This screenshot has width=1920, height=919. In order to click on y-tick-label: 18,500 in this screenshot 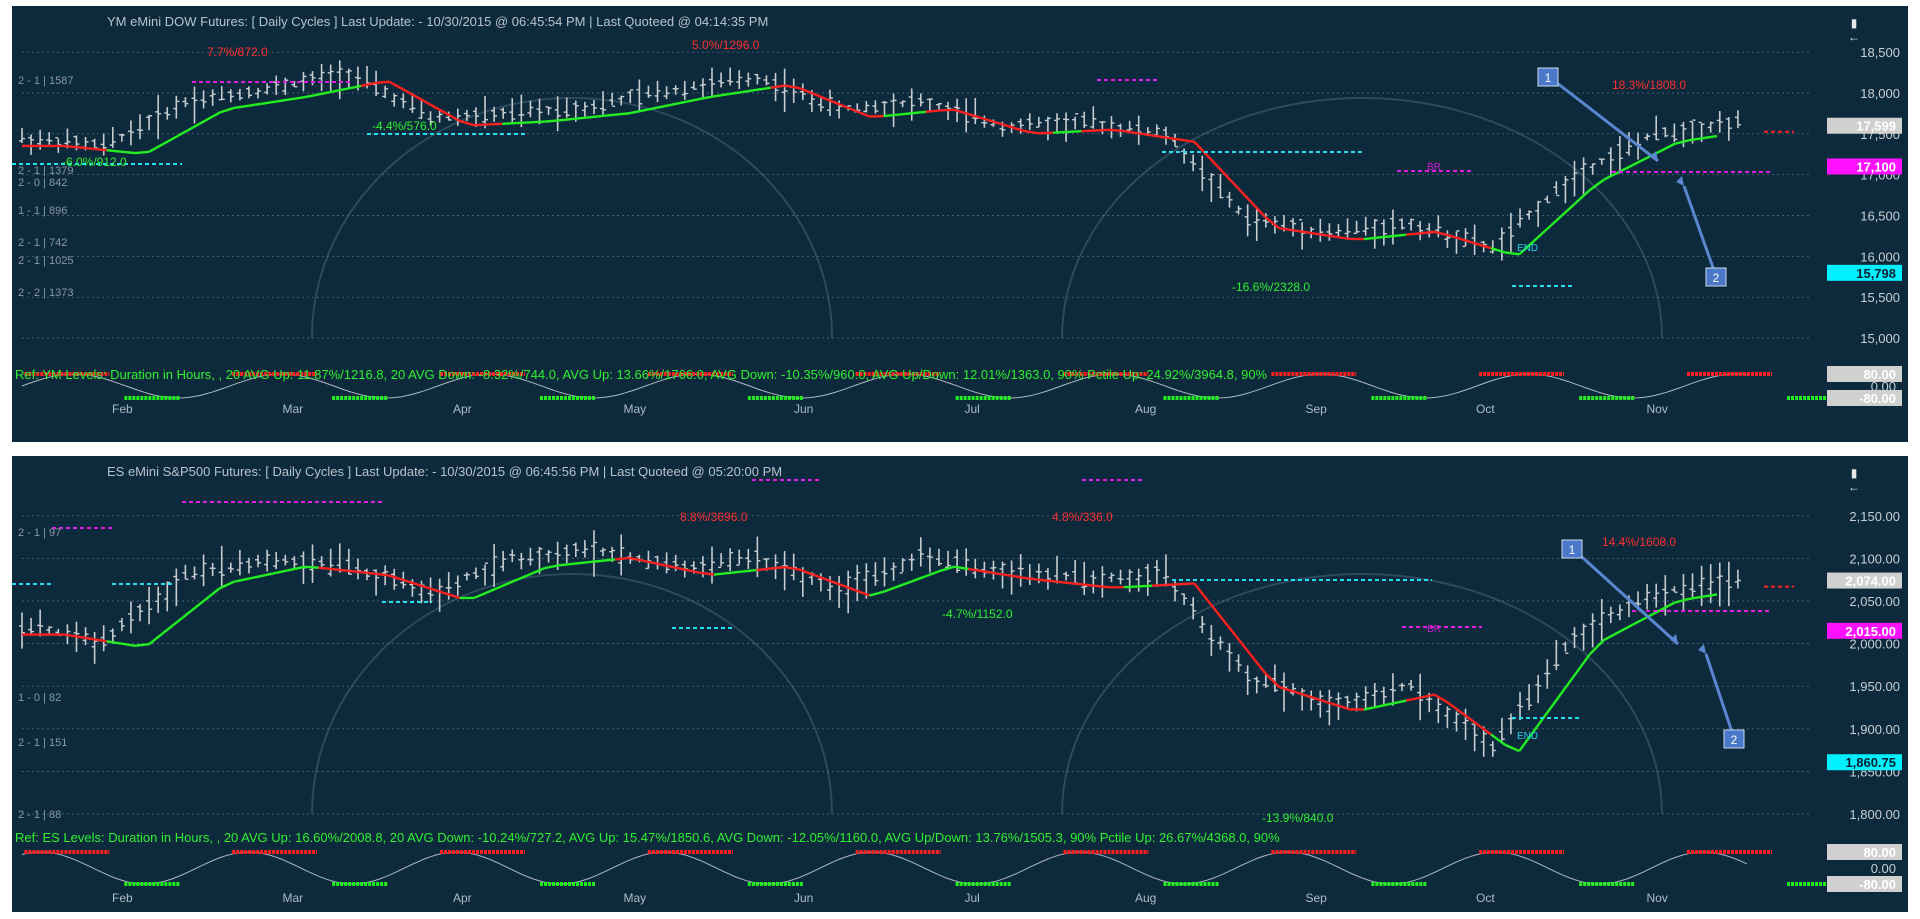, I will do `click(1880, 52)`.